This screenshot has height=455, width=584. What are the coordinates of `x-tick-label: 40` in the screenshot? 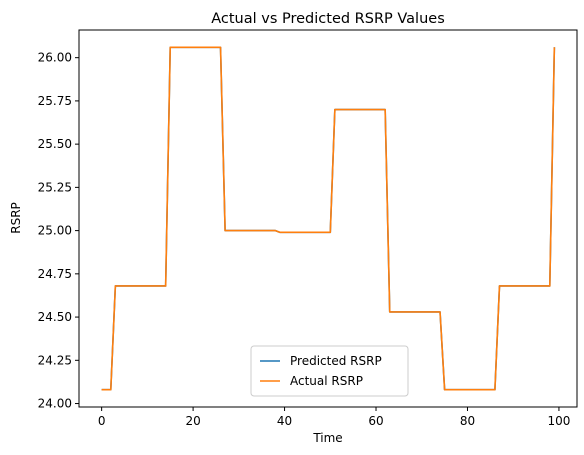 It's located at (284, 421).